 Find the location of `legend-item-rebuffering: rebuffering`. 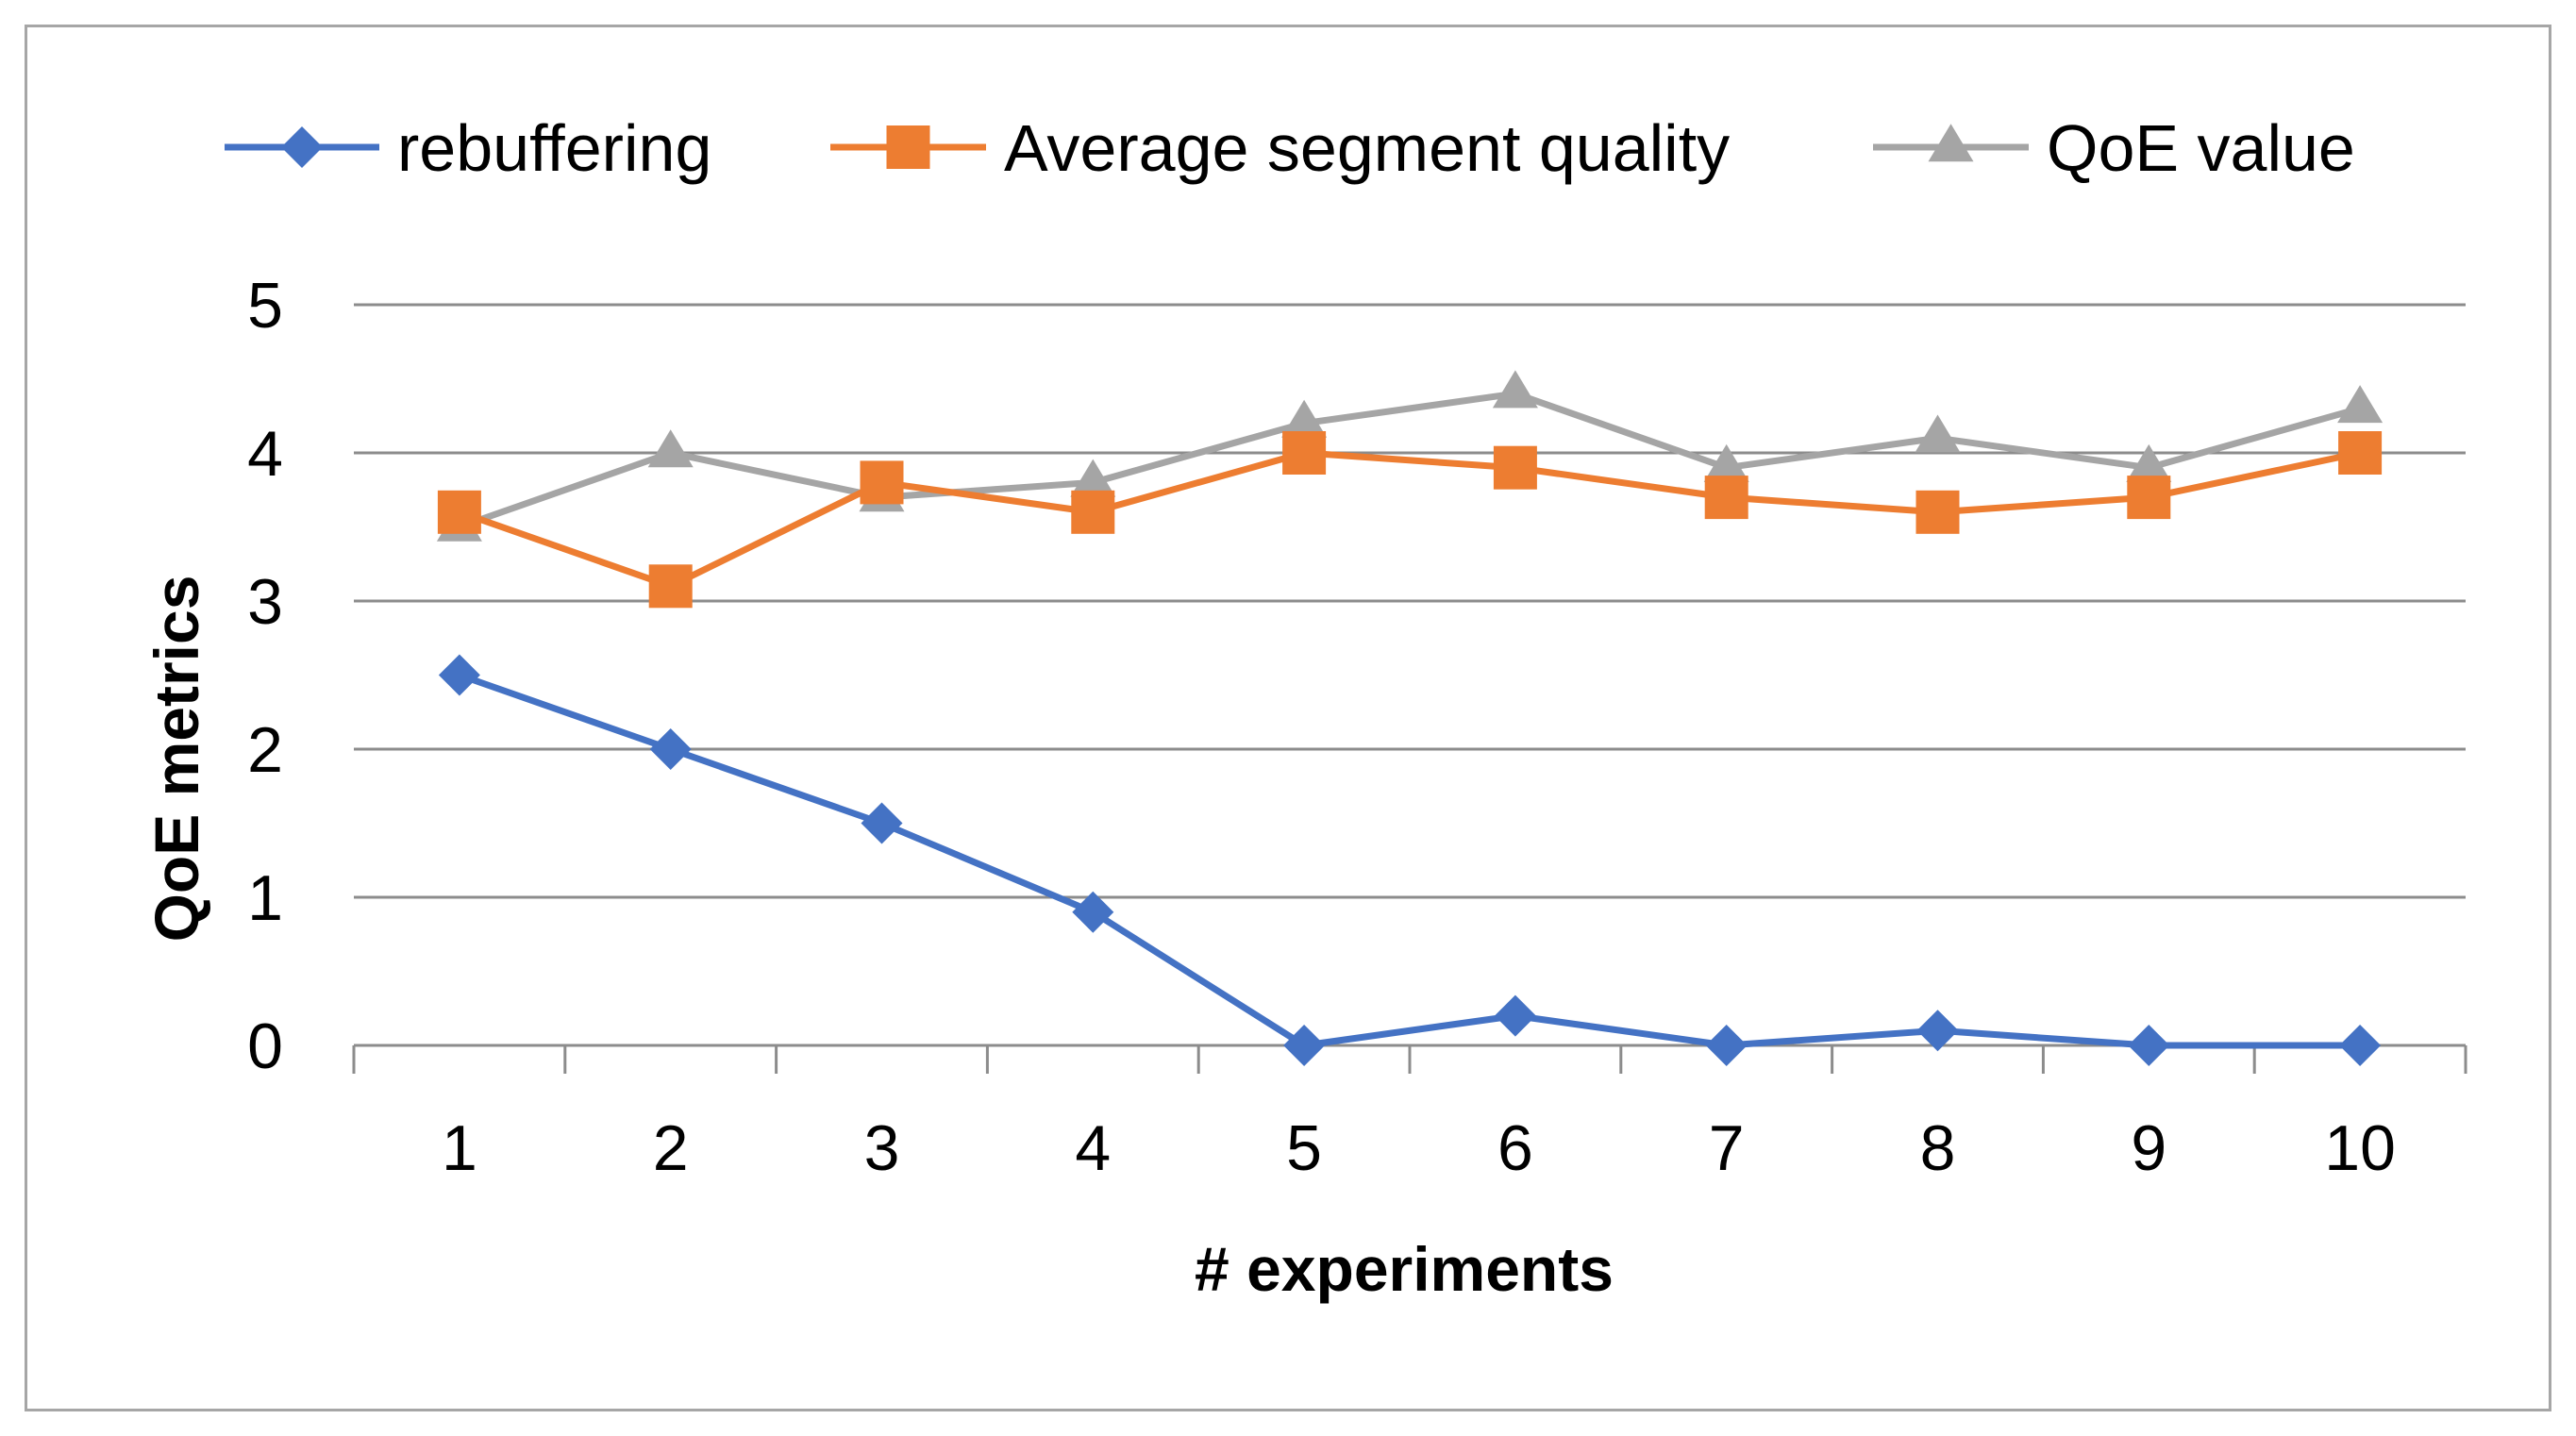

legend-item-rebuffering: rebuffering is located at coordinates (468, 148).